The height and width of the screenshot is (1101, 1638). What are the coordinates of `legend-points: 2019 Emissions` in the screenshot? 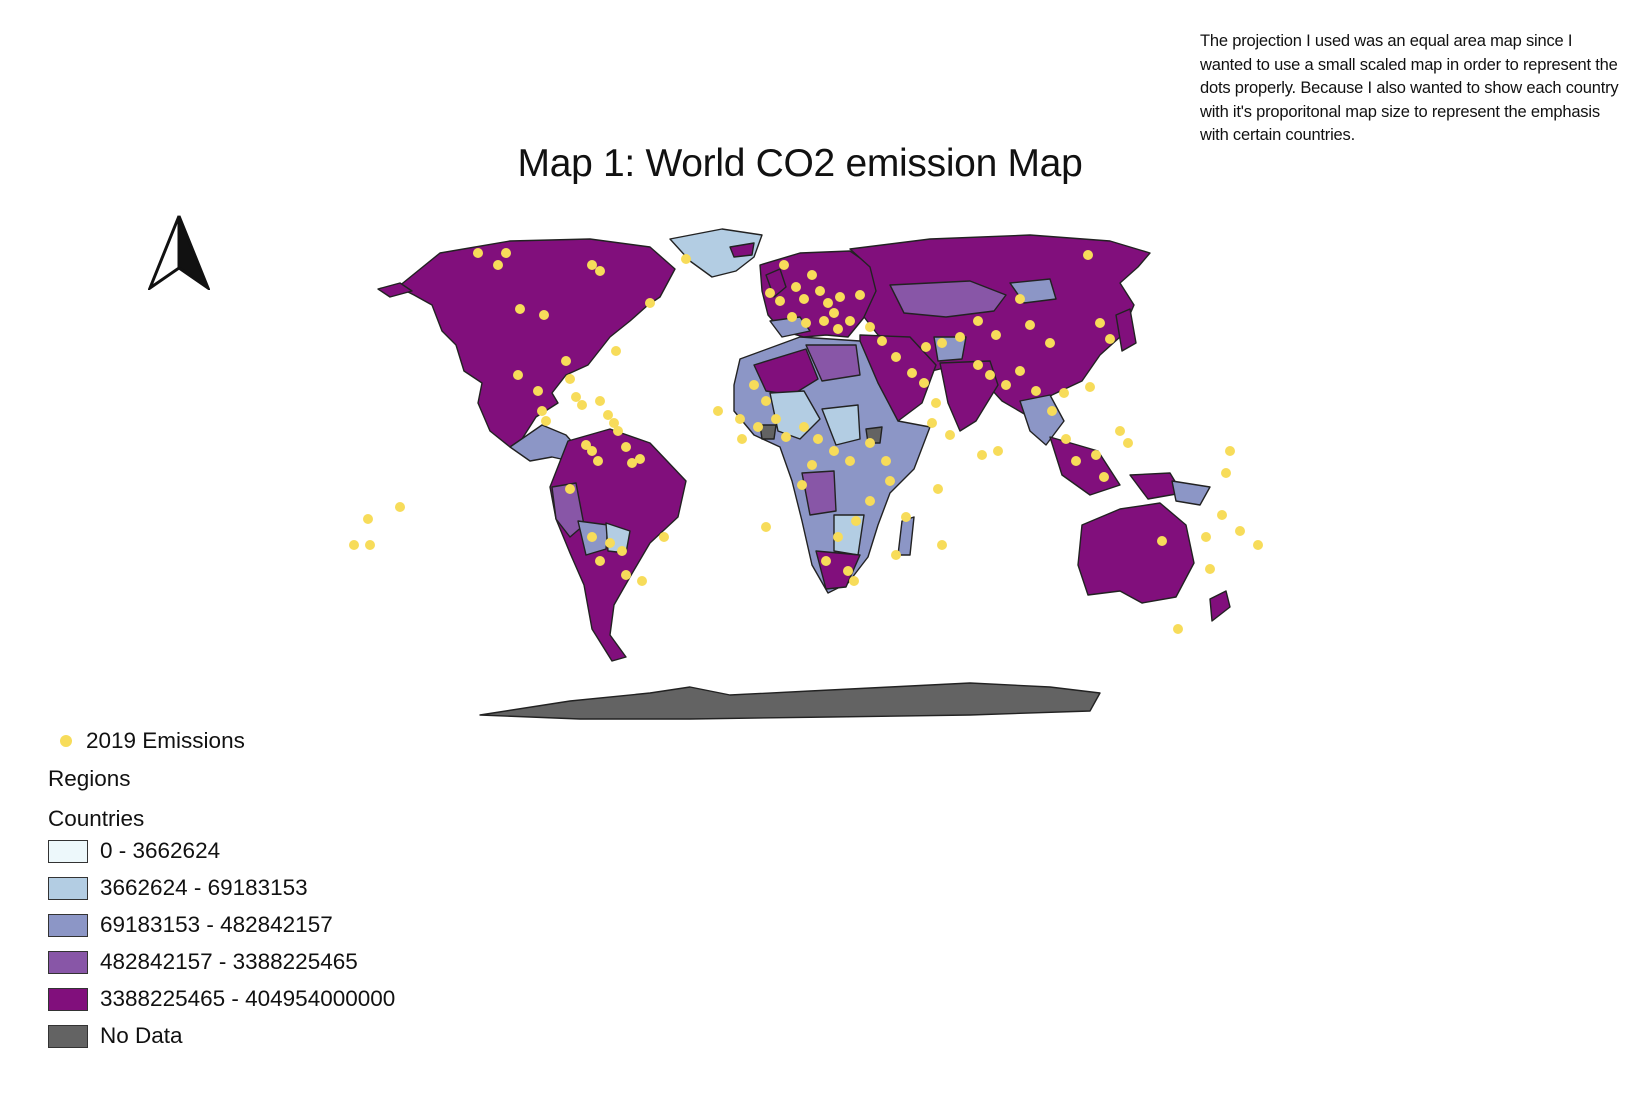 It's located at (146, 741).